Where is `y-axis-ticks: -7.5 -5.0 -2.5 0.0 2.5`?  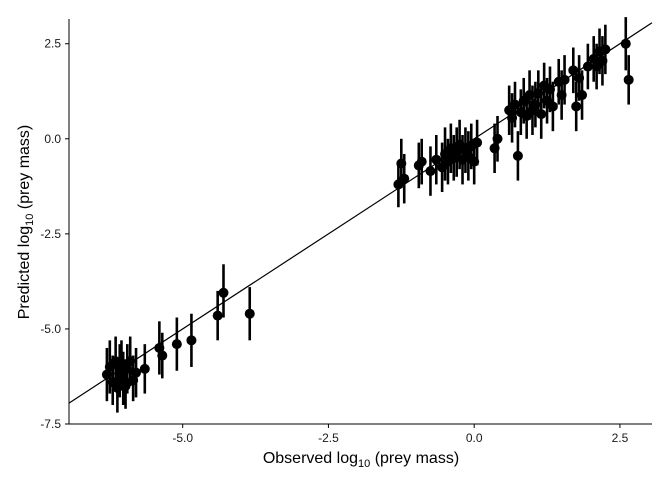
y-axis-ticks: -7.5 -5.0 -2.5 0.0 2.5 is located at coordinates (54, 234).